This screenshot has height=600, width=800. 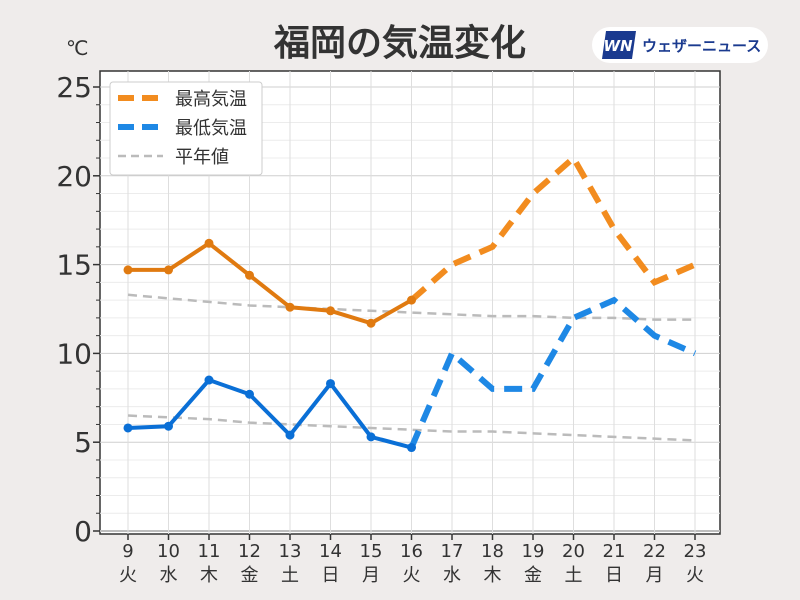 I want to click on x-tick-label-date: 20, so click(x=573, y=551).